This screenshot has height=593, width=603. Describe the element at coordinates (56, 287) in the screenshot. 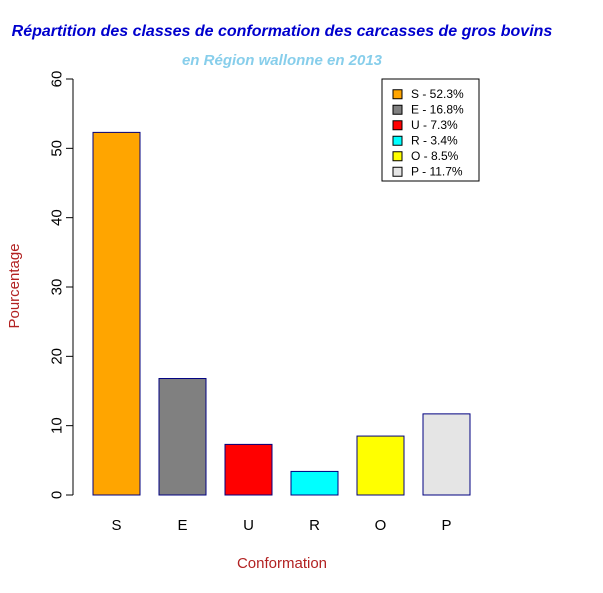

I see `y-tick-label: 30` at that location.